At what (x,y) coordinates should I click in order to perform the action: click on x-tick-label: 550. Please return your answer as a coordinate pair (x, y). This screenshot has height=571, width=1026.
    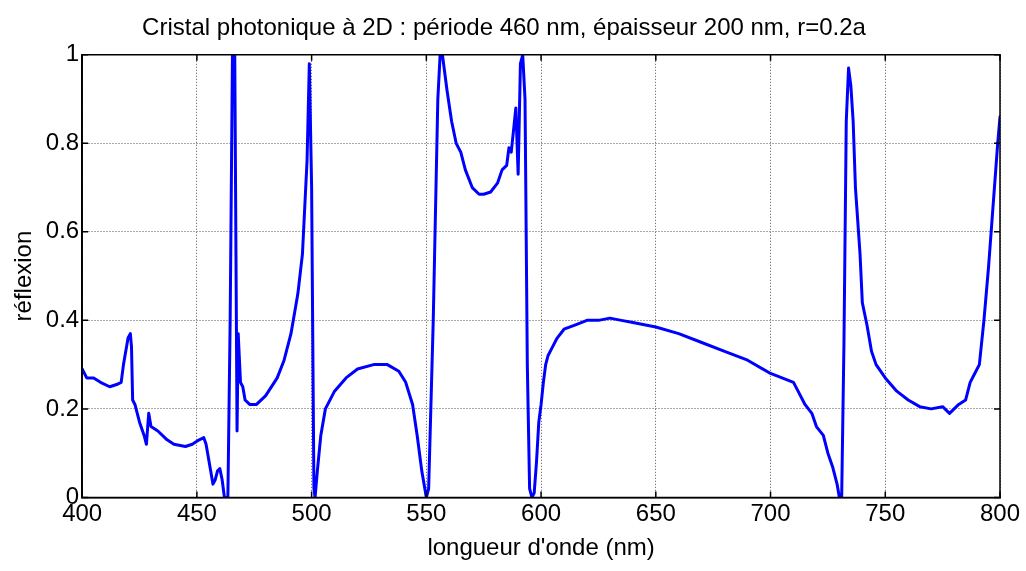
    Looking at the image, I should click on (426, 513).